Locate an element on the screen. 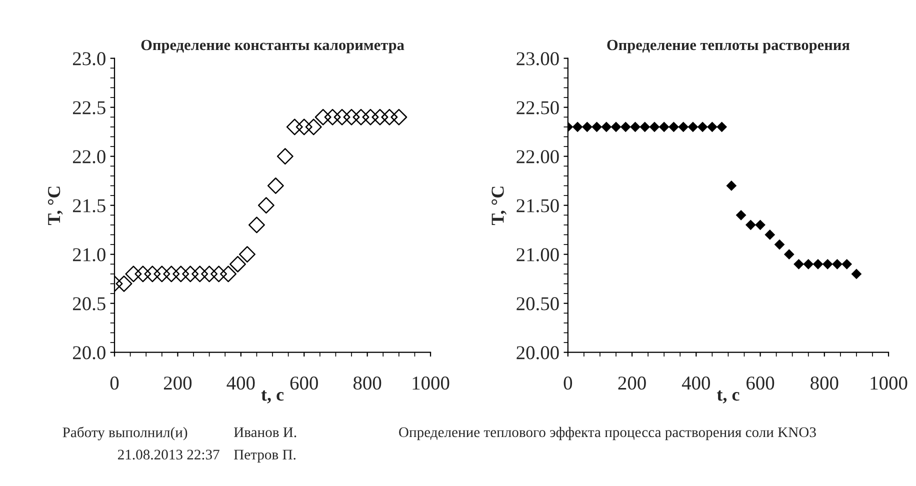 This screenshot has width=916, height=486. y-tick-label: 20.00 is located at coordinates (537, 353).